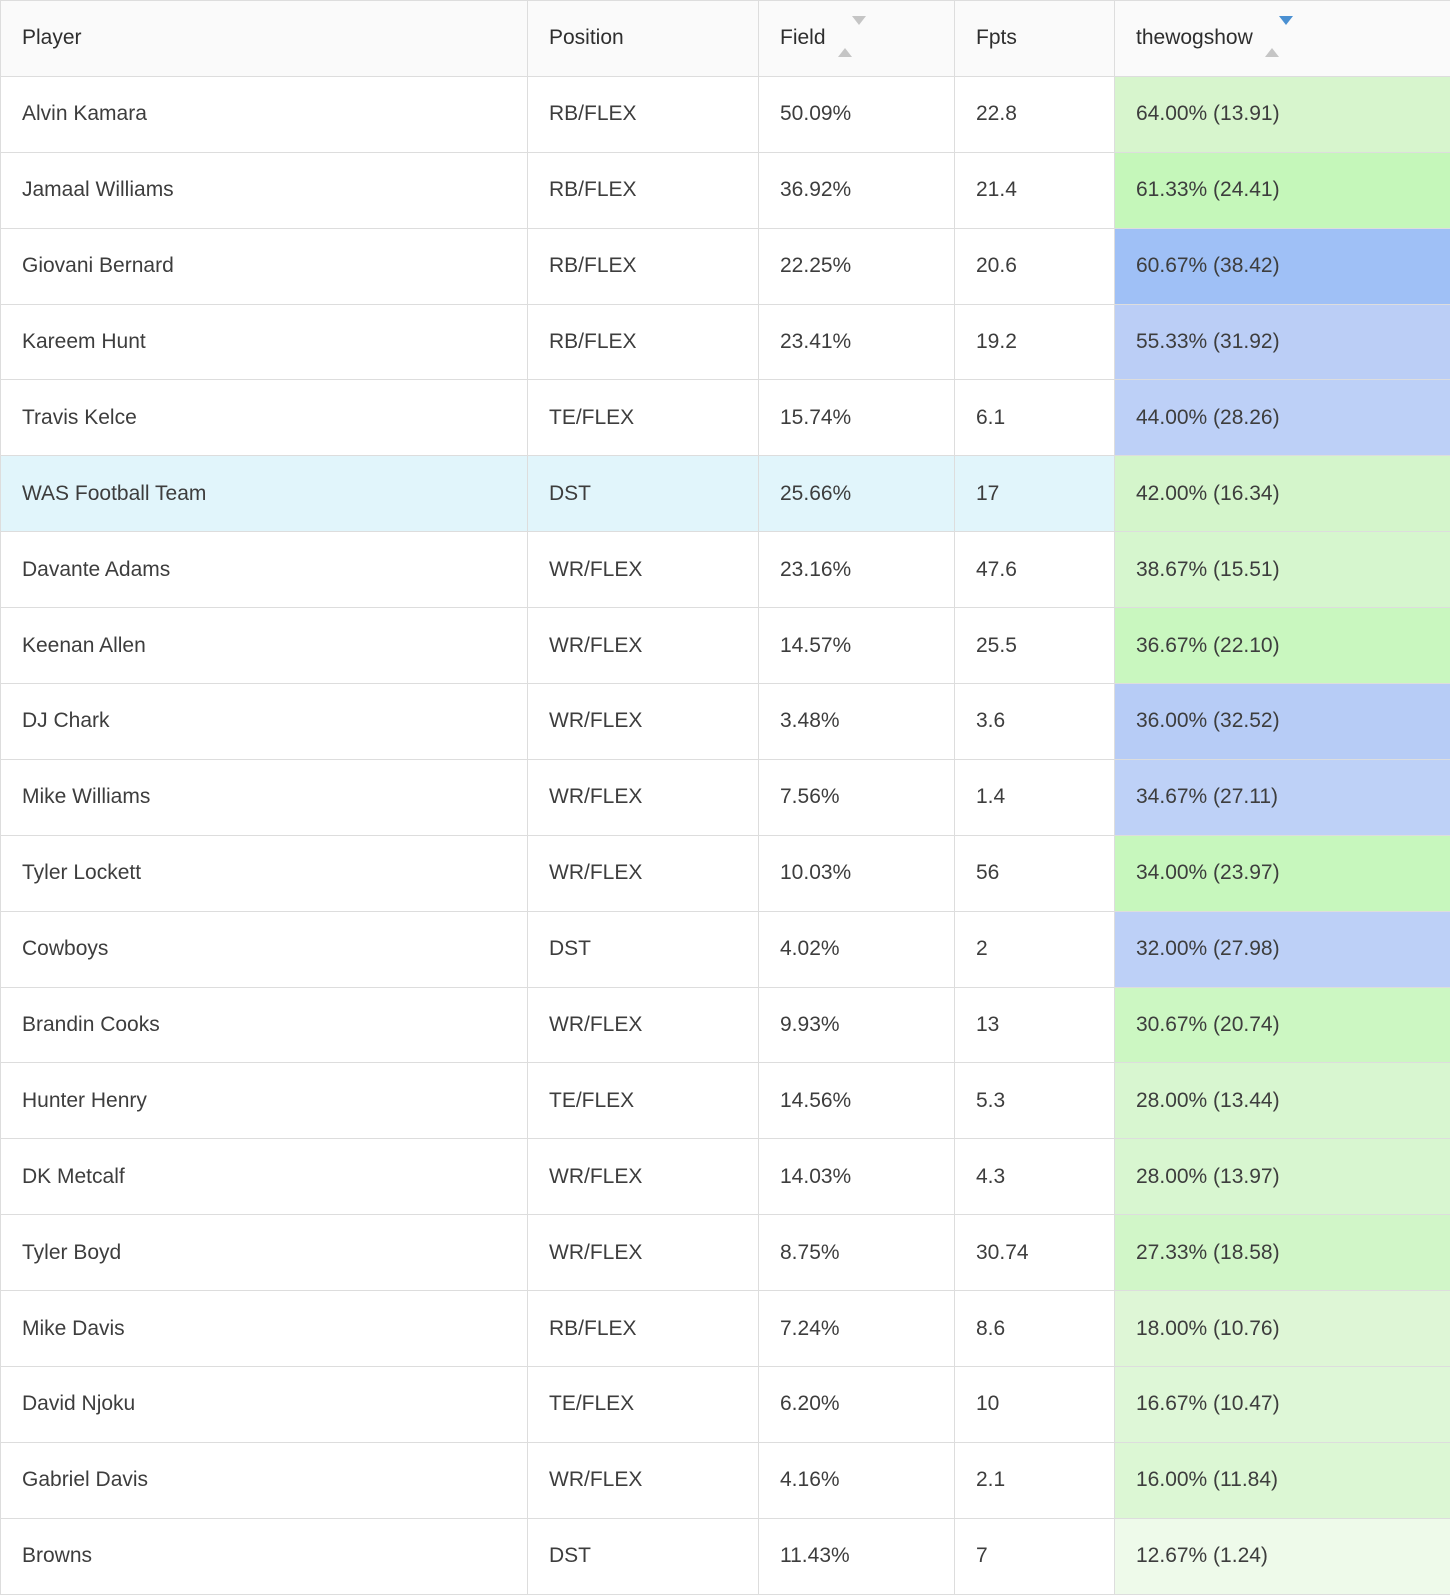 The height and width of the screenshot is (1595, 1450). Describe the element at coordinates (586, 37) in the screenshot. I see `column-label-position: Position` at that location.